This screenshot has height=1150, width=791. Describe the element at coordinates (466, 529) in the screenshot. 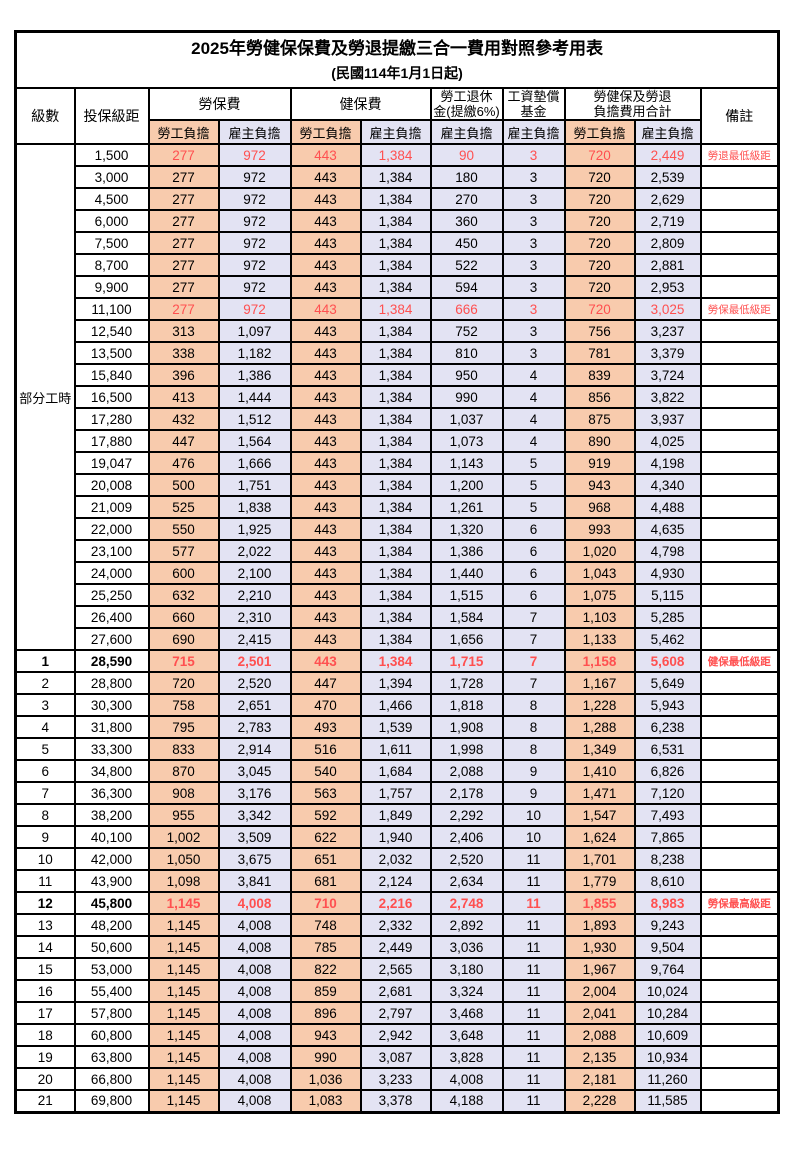

I see `value-cell: 1,320` at that location.